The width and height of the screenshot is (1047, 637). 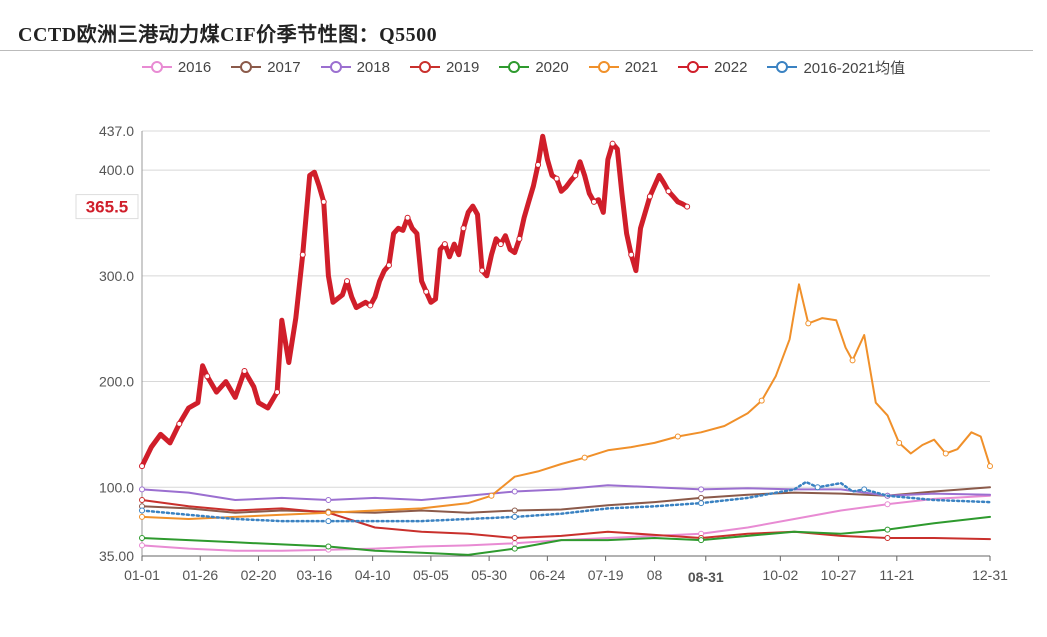 I want to click on y-tick-label: 35.00, so click(x=116, y=556).